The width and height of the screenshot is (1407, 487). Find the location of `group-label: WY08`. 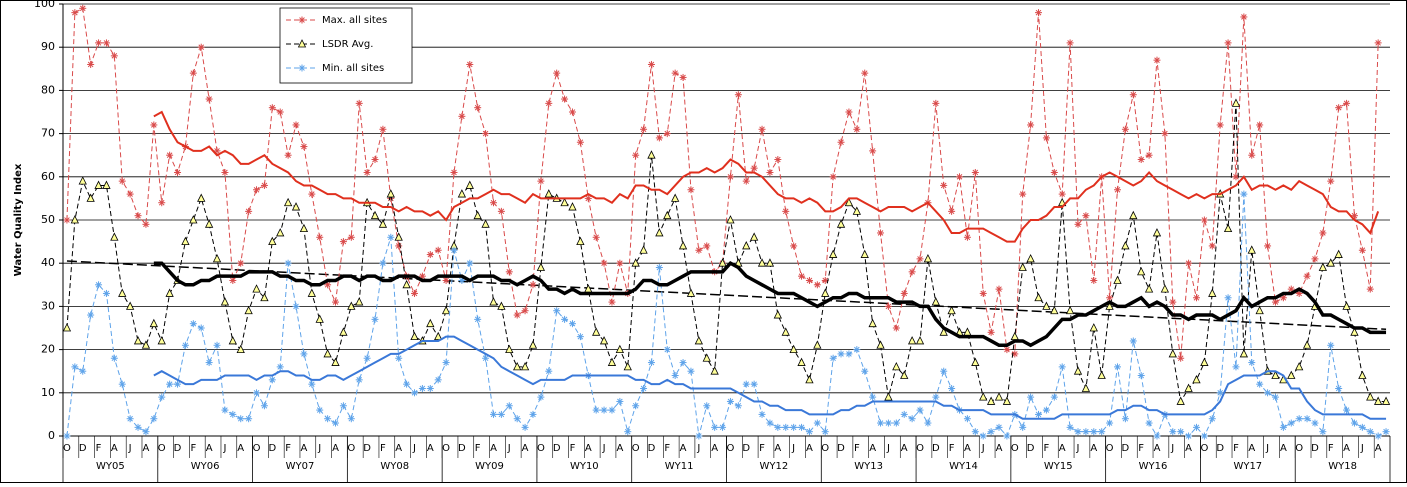

group-label: WY08 is located at coordinates (394, 466).